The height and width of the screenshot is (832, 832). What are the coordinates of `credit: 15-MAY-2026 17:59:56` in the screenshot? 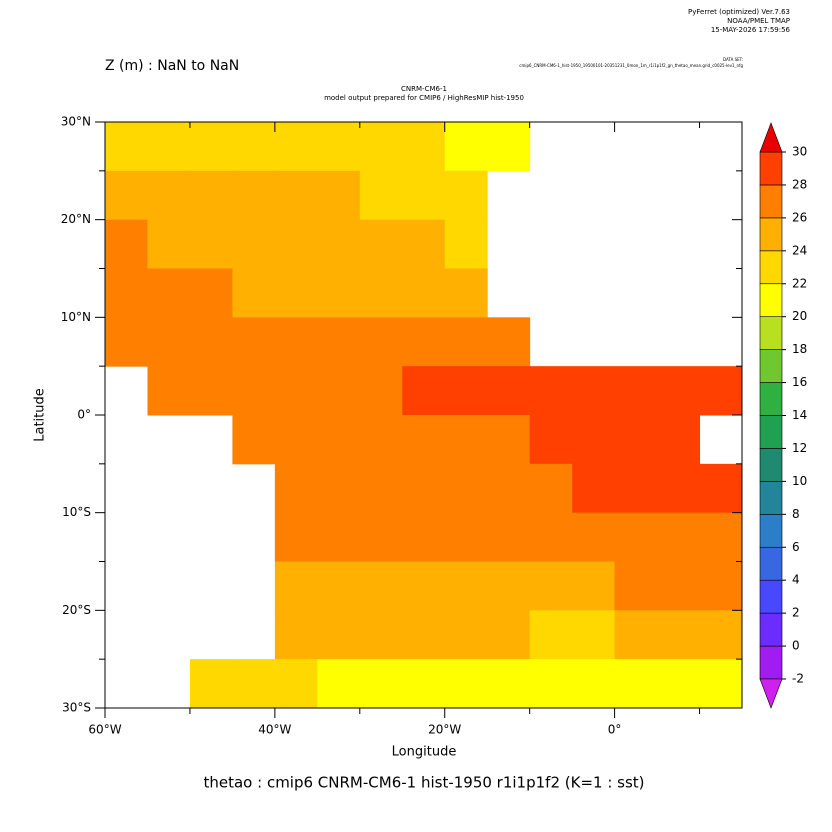 It's located at (751, 30).